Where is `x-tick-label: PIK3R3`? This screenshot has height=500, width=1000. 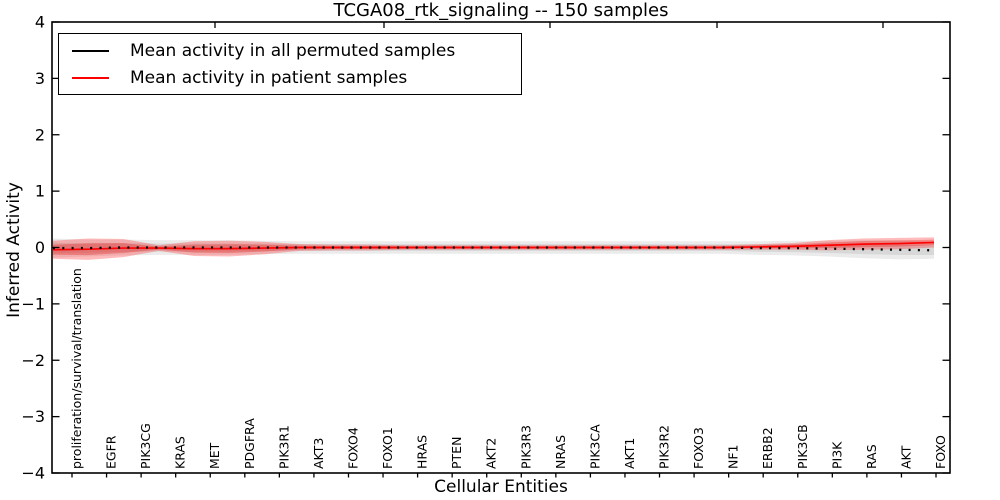 x-tick-label: PIK3R3 is located at coordinates (525, 447).